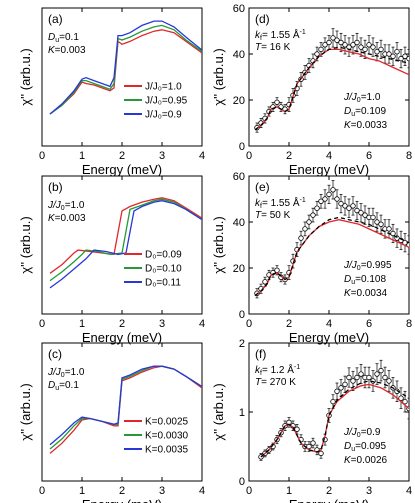 The image size is (415, 503). I want to click on param-value: =0.9, so click(371, 432).